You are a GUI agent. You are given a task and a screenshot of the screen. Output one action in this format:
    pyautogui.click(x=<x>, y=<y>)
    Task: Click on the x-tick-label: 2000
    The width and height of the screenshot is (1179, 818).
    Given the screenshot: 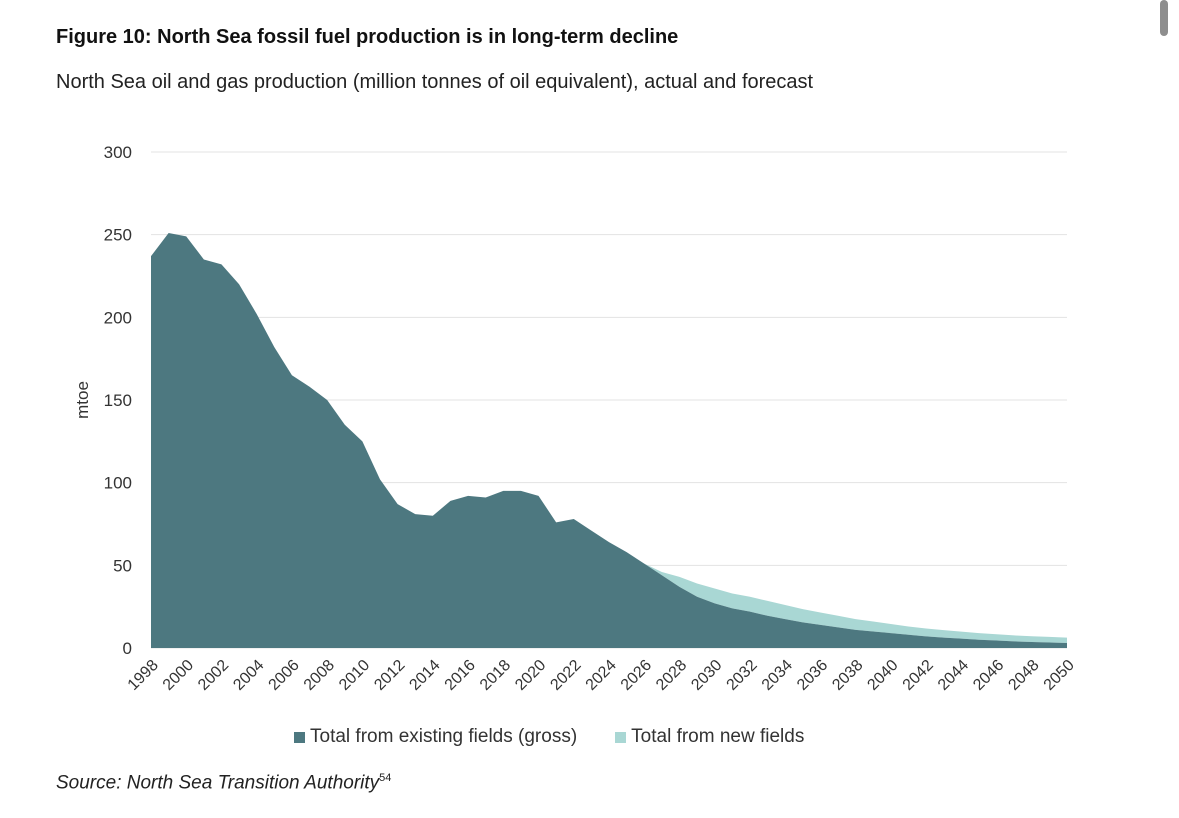 What is the action you would take?
    pyautogui.click(x=178, y=675)
    